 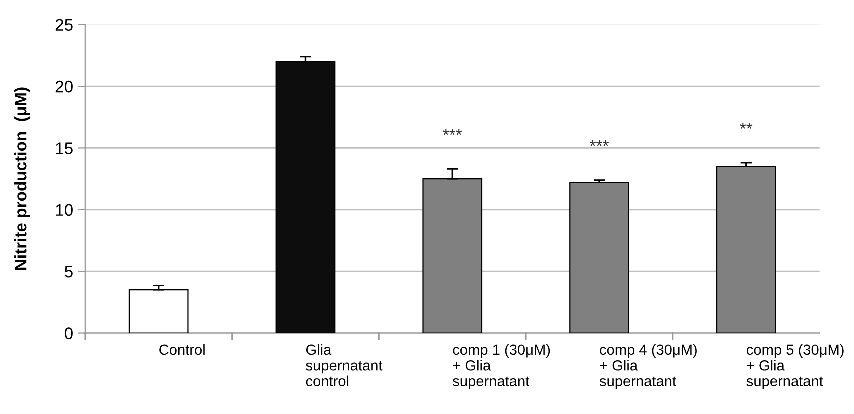 I want to click on y-tick-label: 25, so click(x=64, y=25).